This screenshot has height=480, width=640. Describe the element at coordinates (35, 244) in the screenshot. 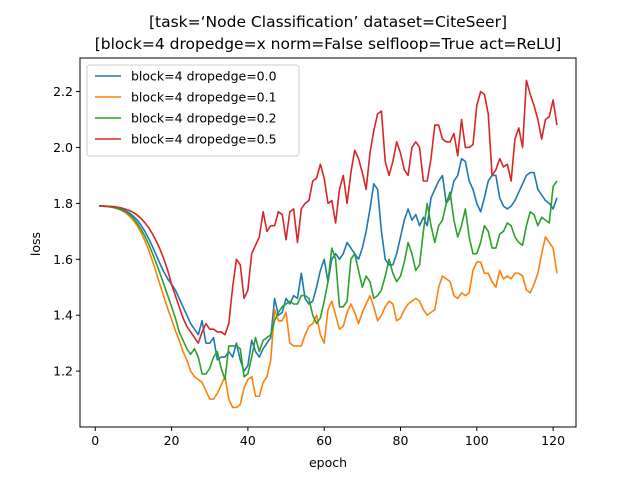

I see `y-axis-label: loss` at that location.